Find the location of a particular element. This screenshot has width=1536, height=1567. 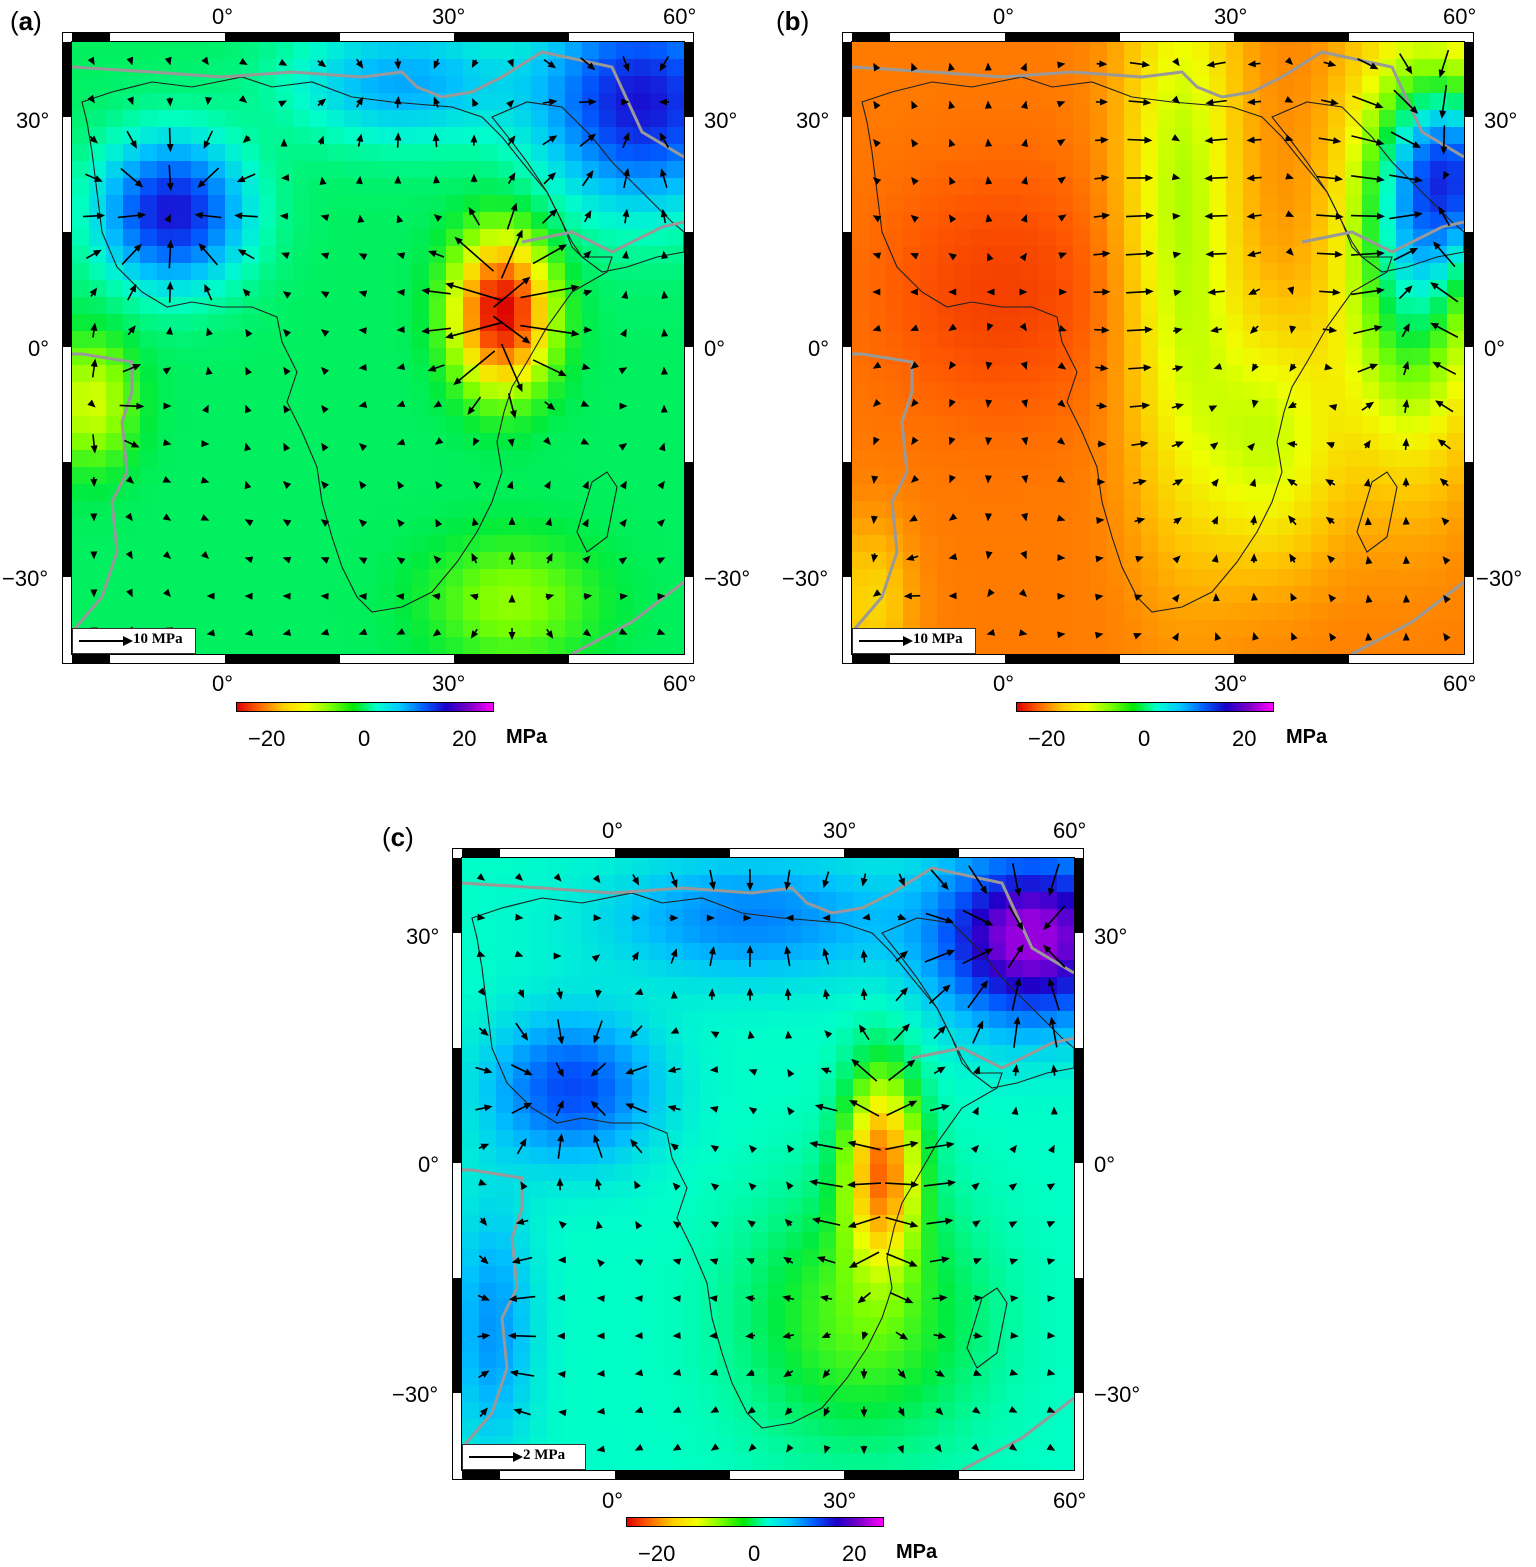

plate-boundary is located at coordinates (1158, 104).